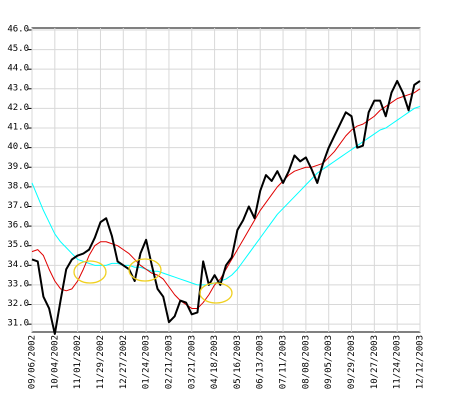 The height and width of the screenshot is (400, 450). Describe the element at coordinates (192, 362) in the screenshot. I see `x-tick-label: 03/21/2003` at that location.